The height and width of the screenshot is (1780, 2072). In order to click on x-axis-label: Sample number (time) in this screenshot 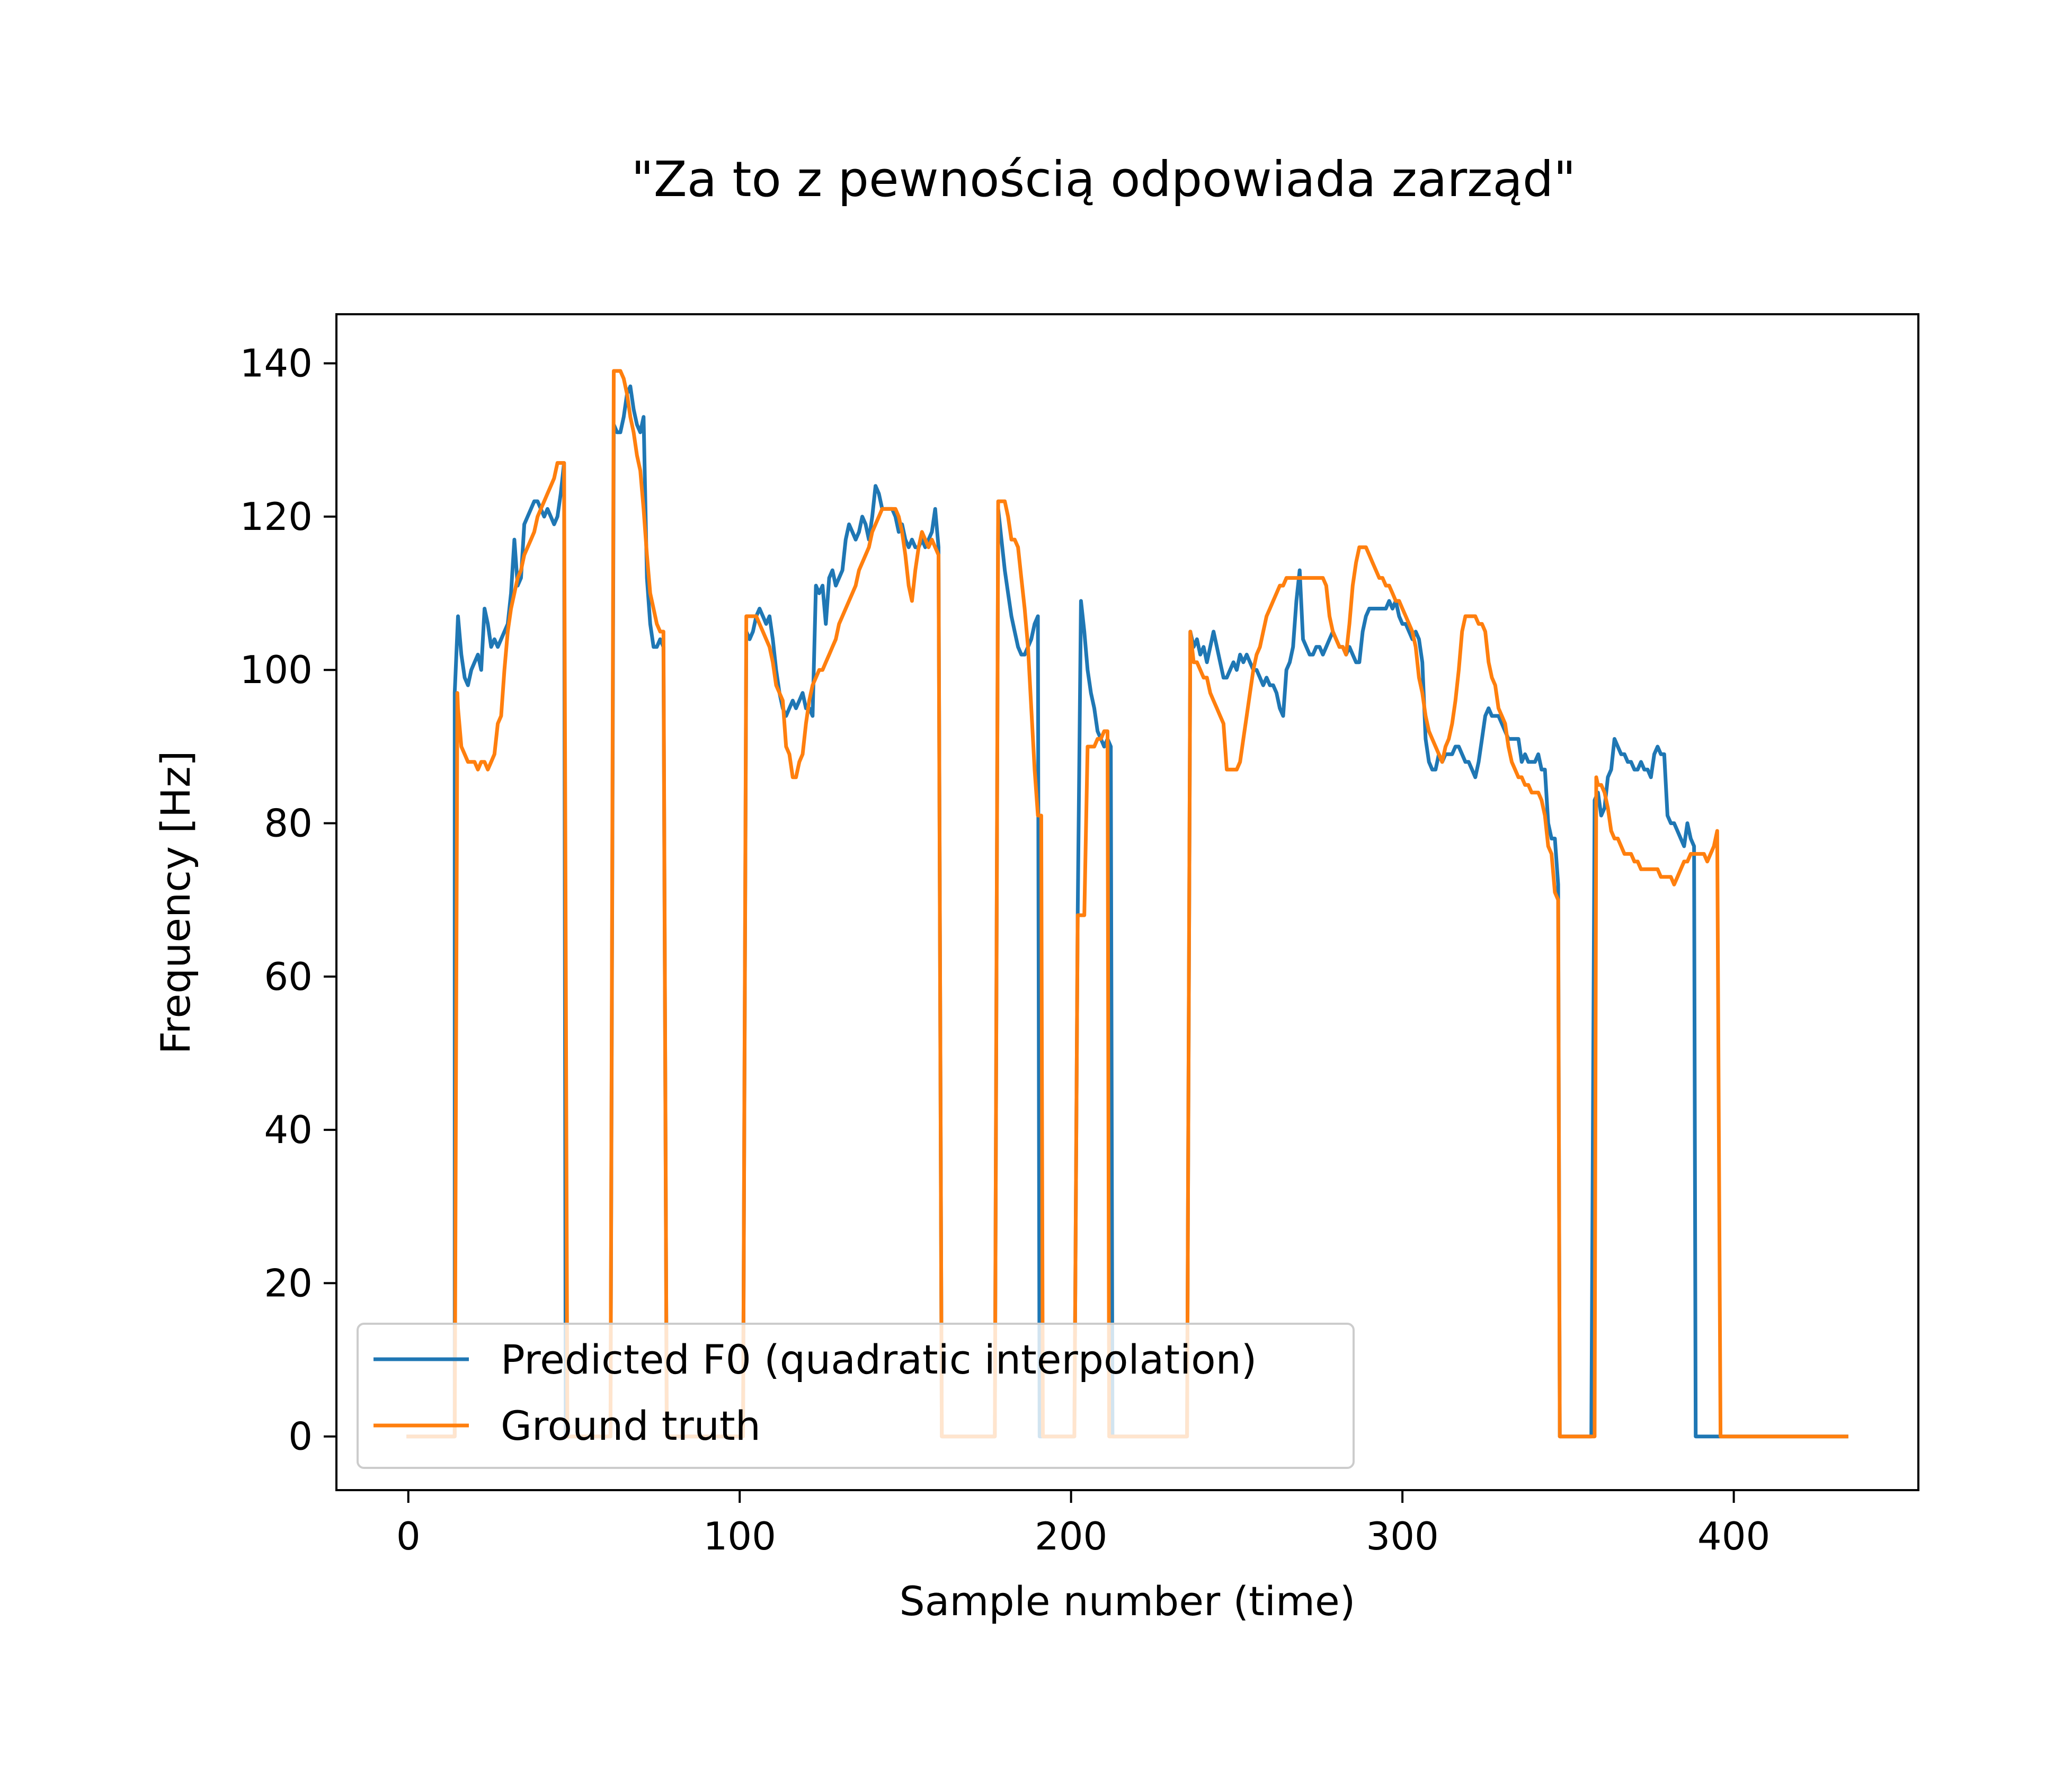, I will do `click(1128, 1601)`.